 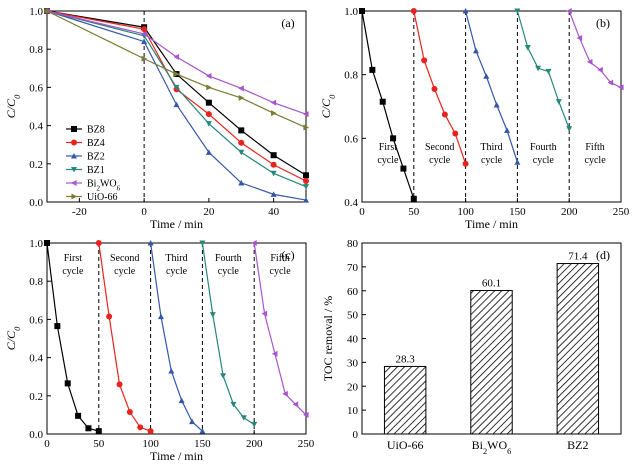 What do you see at coordinates (356, 435) in the screenshot?
I see `y-tick-label: 0` at bounding box center [356, 435].